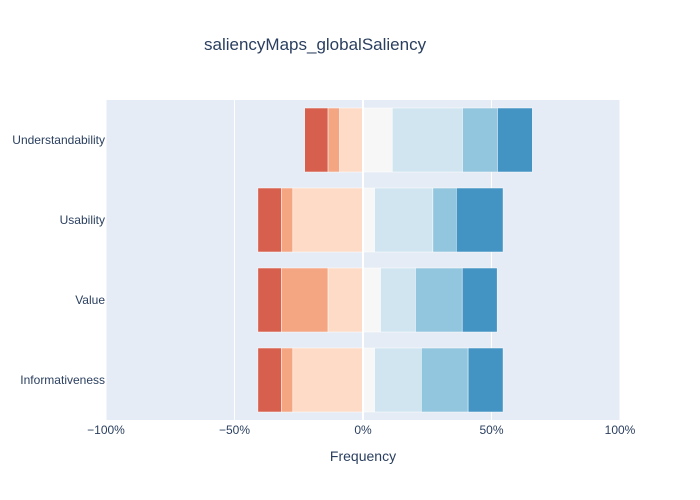 This screenshot has width=700, height=500. I want to click on x-tick-label-2: 0%, so click(363, 430).